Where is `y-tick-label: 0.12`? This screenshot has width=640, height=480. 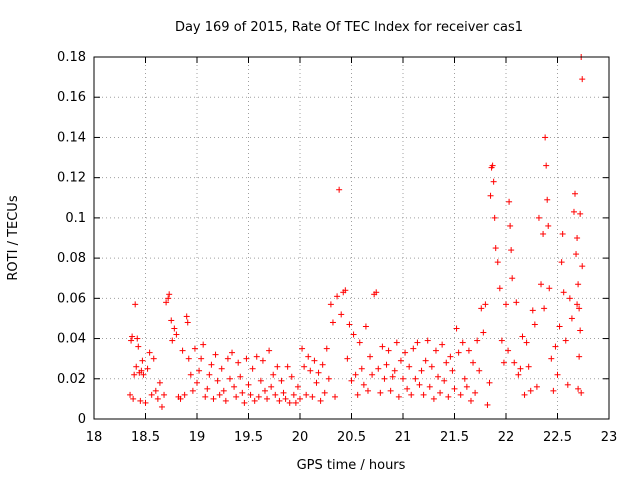
y-tick-label: 0.12 is located at coordinates (71, 178).